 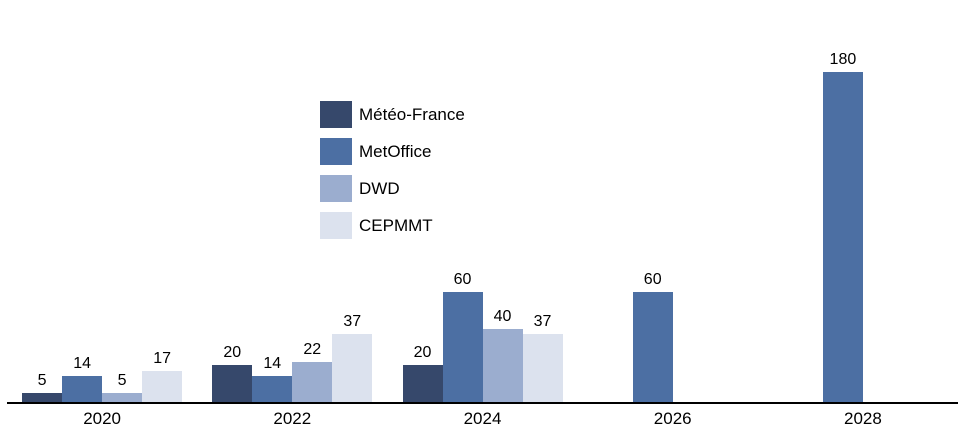 I want to click on legend-item-Météo-France: Météo-France, so click(x=392, y=114).